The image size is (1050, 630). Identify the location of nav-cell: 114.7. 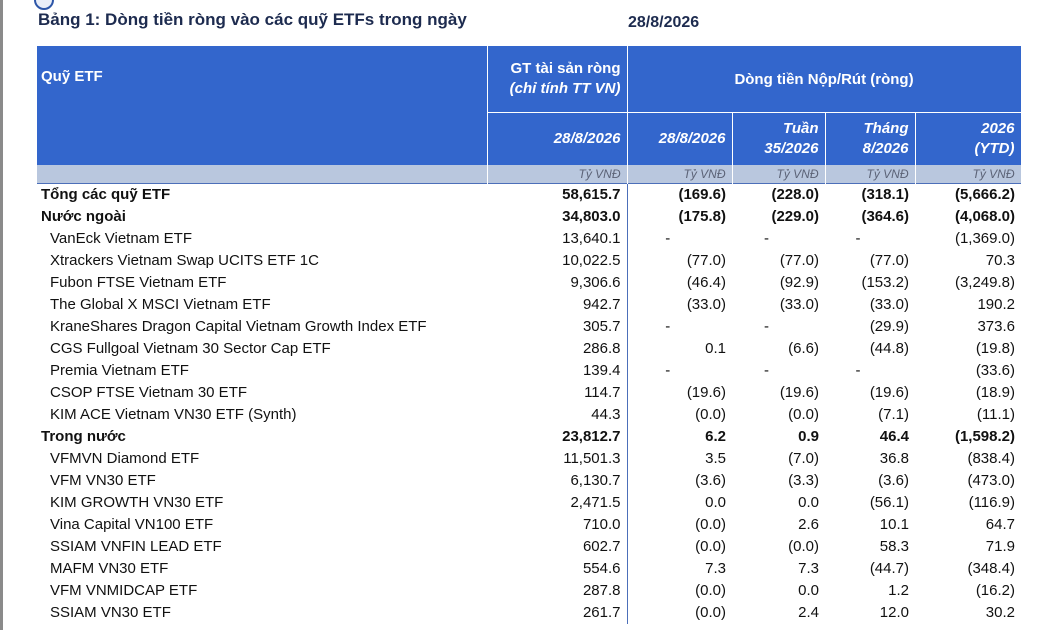
(557, 393).